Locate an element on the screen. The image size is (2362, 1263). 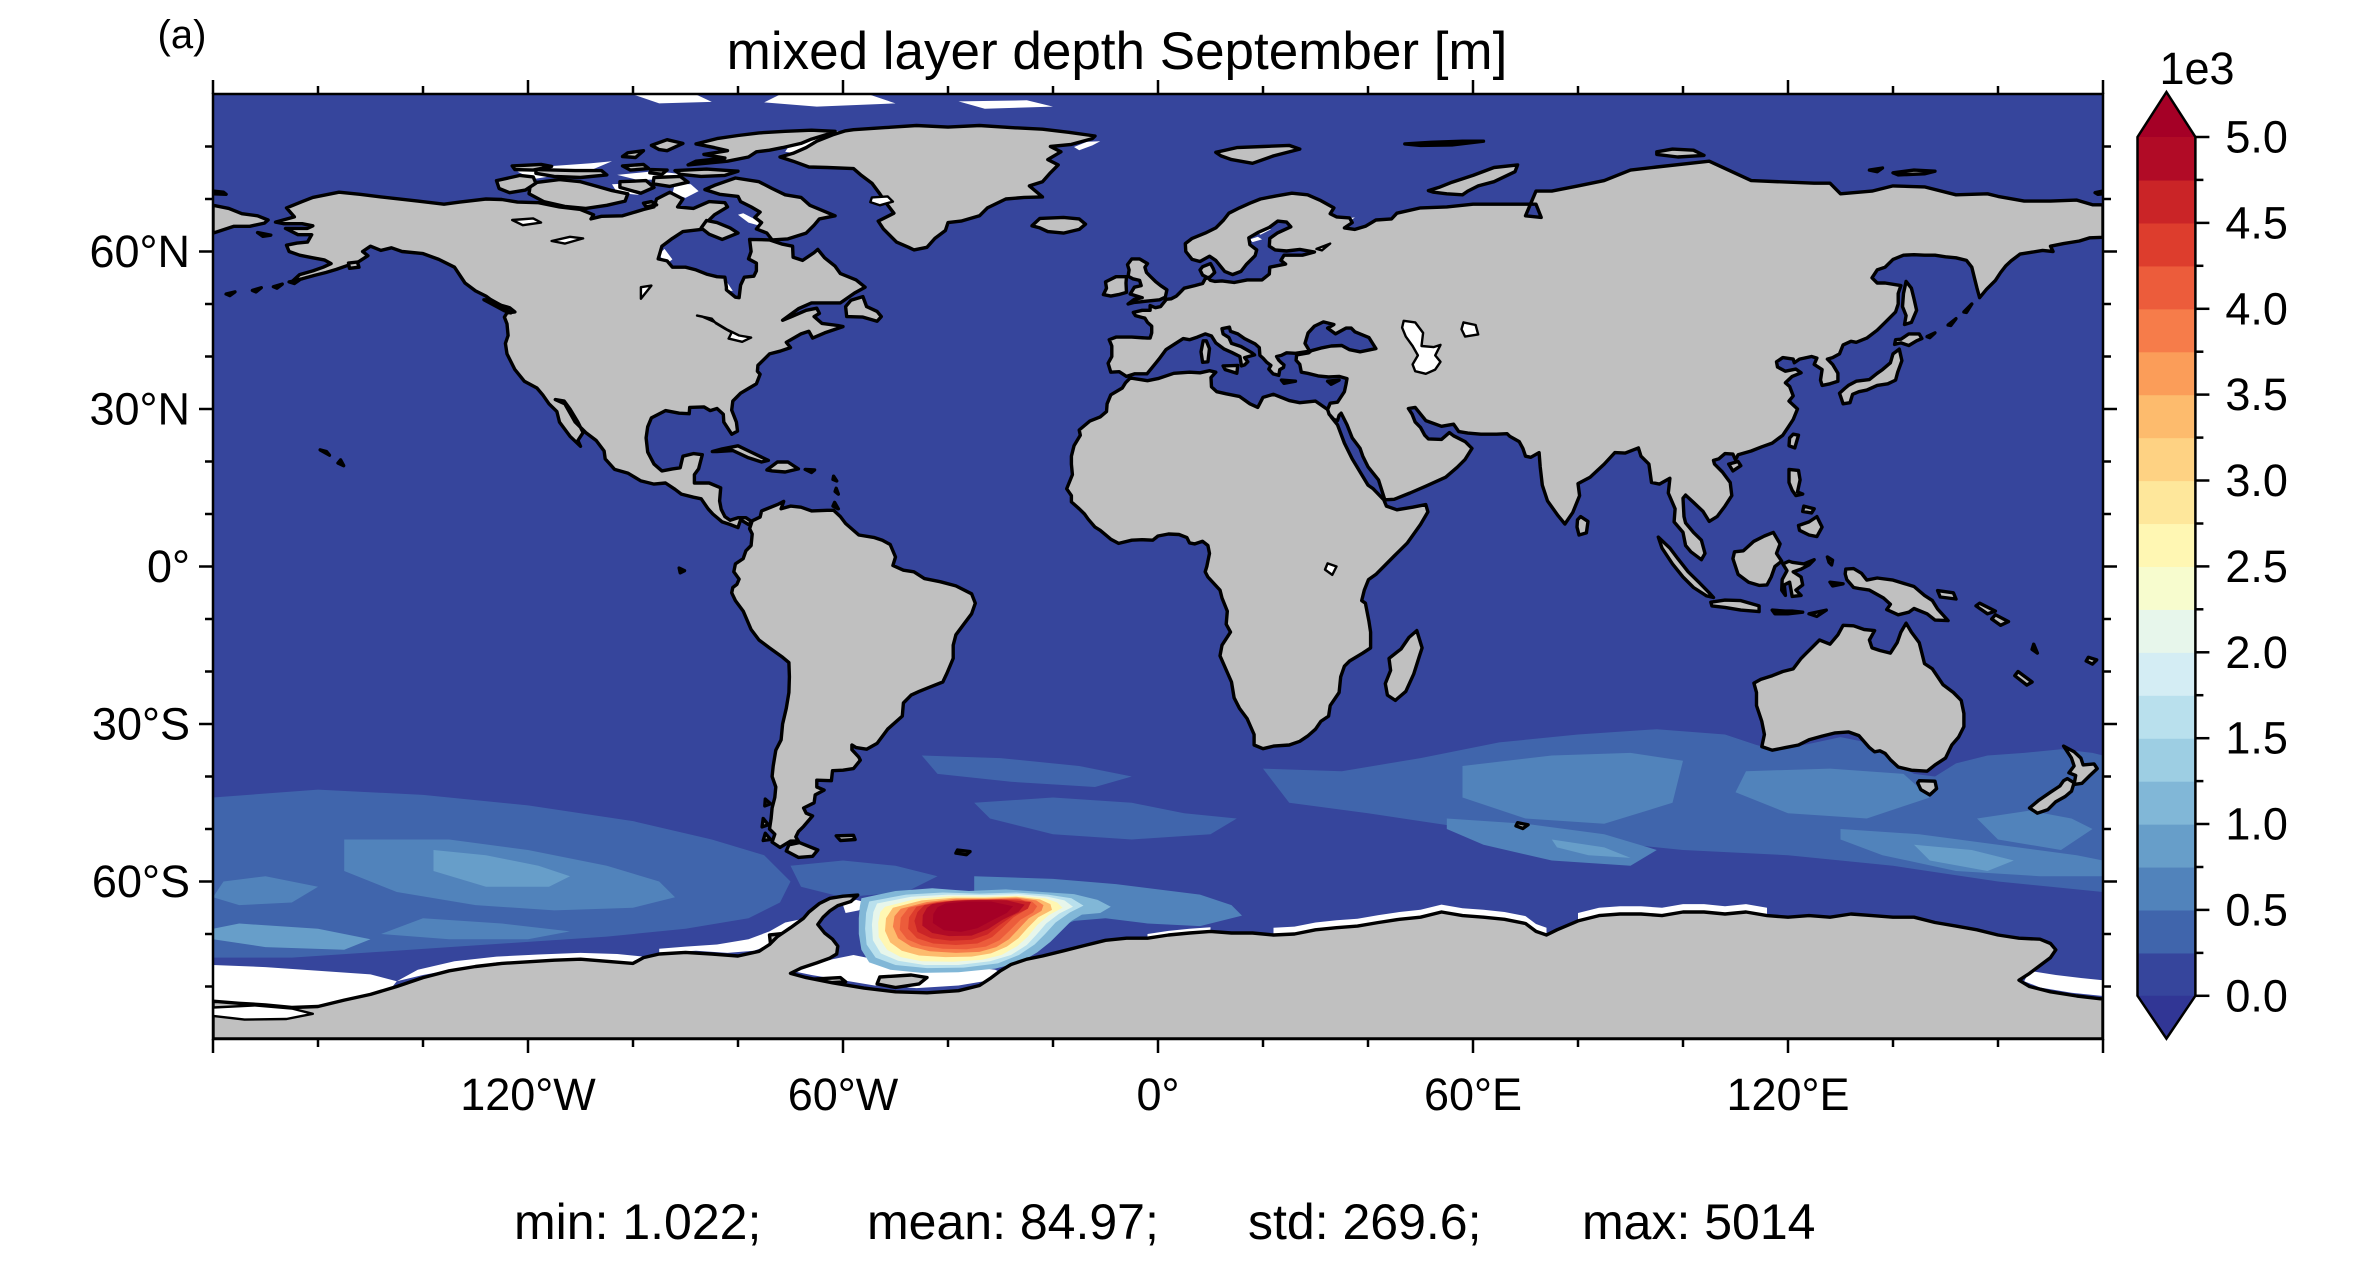
svg-text: 1.0 is located at coordinates (2256, 824).